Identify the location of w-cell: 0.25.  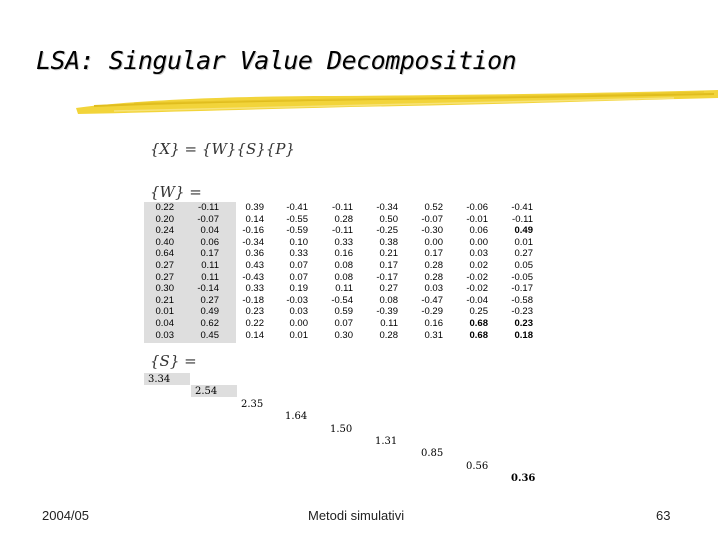
(479, 312).